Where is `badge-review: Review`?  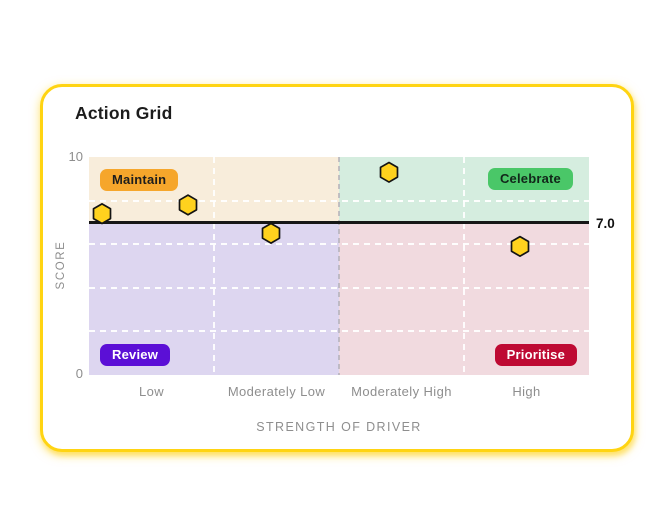
badge-review: Review is located at coordinates (135, 354).